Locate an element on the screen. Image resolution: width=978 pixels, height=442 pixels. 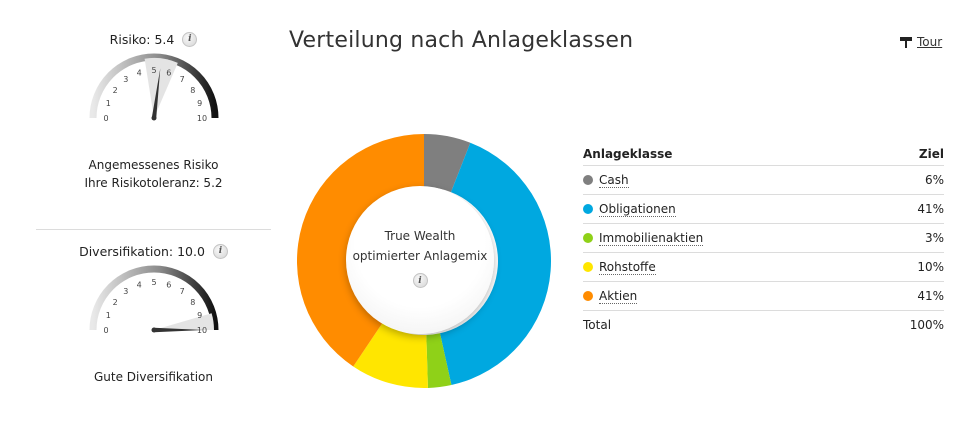
table-total-row: Total 100% is located at coordinates (763, 324).